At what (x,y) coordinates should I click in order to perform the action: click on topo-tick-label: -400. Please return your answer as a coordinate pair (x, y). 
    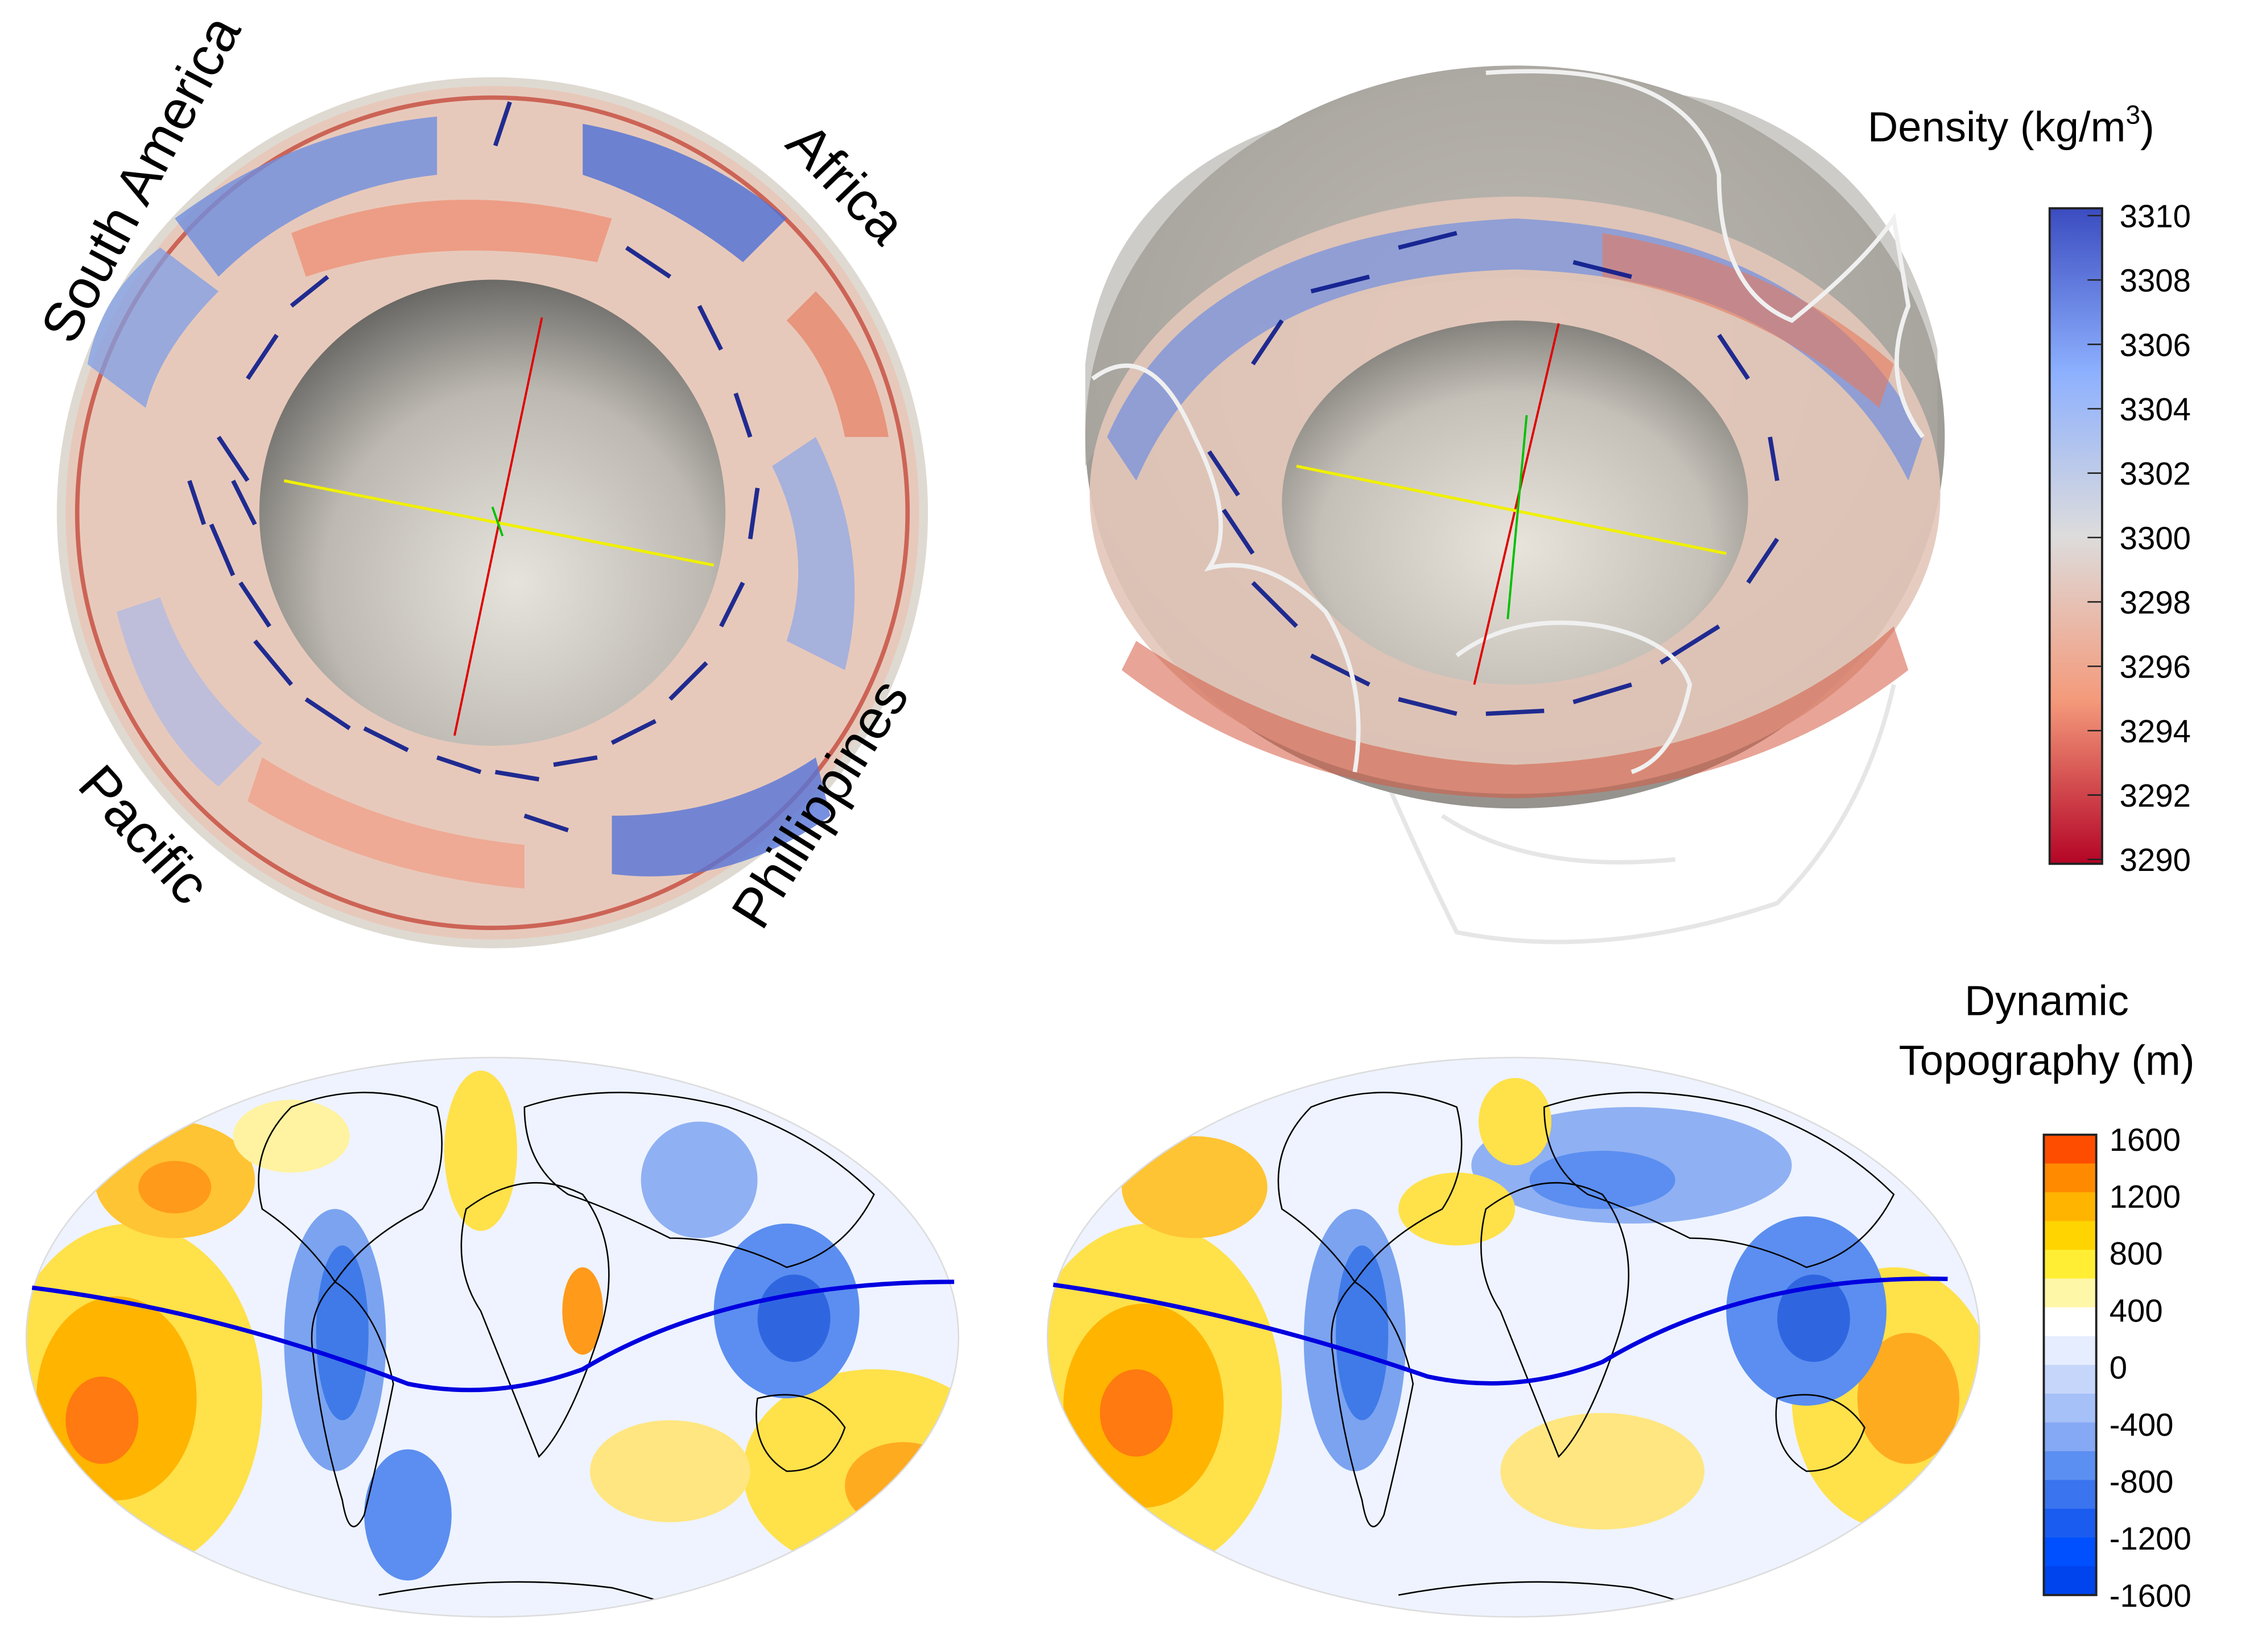
    Looking at the image, I should click on (2142, 1425).